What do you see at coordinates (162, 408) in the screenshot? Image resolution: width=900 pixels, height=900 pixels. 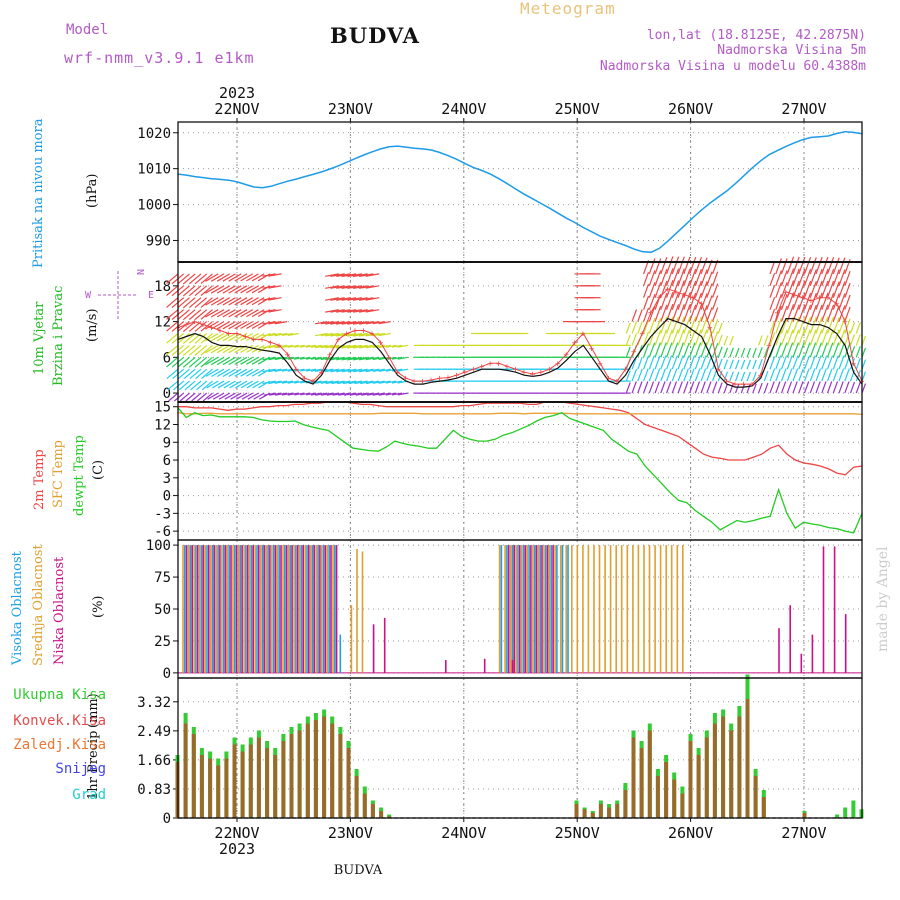 I see `ytick-label: 15` at bounding box center [162, 408].